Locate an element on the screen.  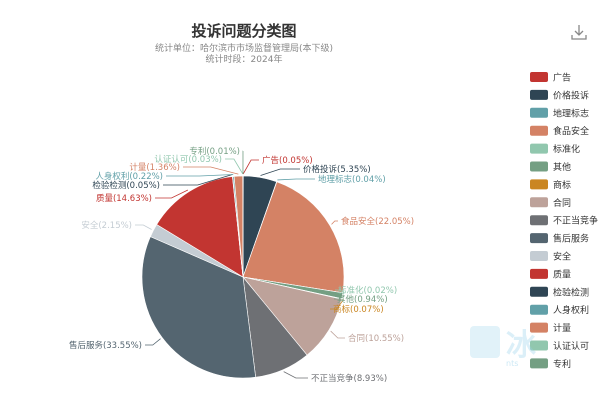
legend-item-13: 检验检测 is located at coordinates (559, 292).